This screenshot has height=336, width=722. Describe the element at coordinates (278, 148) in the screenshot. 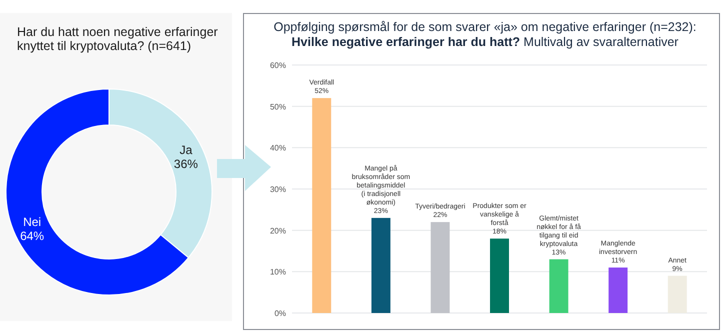

I see `y-tick-label: 40%` at that location.